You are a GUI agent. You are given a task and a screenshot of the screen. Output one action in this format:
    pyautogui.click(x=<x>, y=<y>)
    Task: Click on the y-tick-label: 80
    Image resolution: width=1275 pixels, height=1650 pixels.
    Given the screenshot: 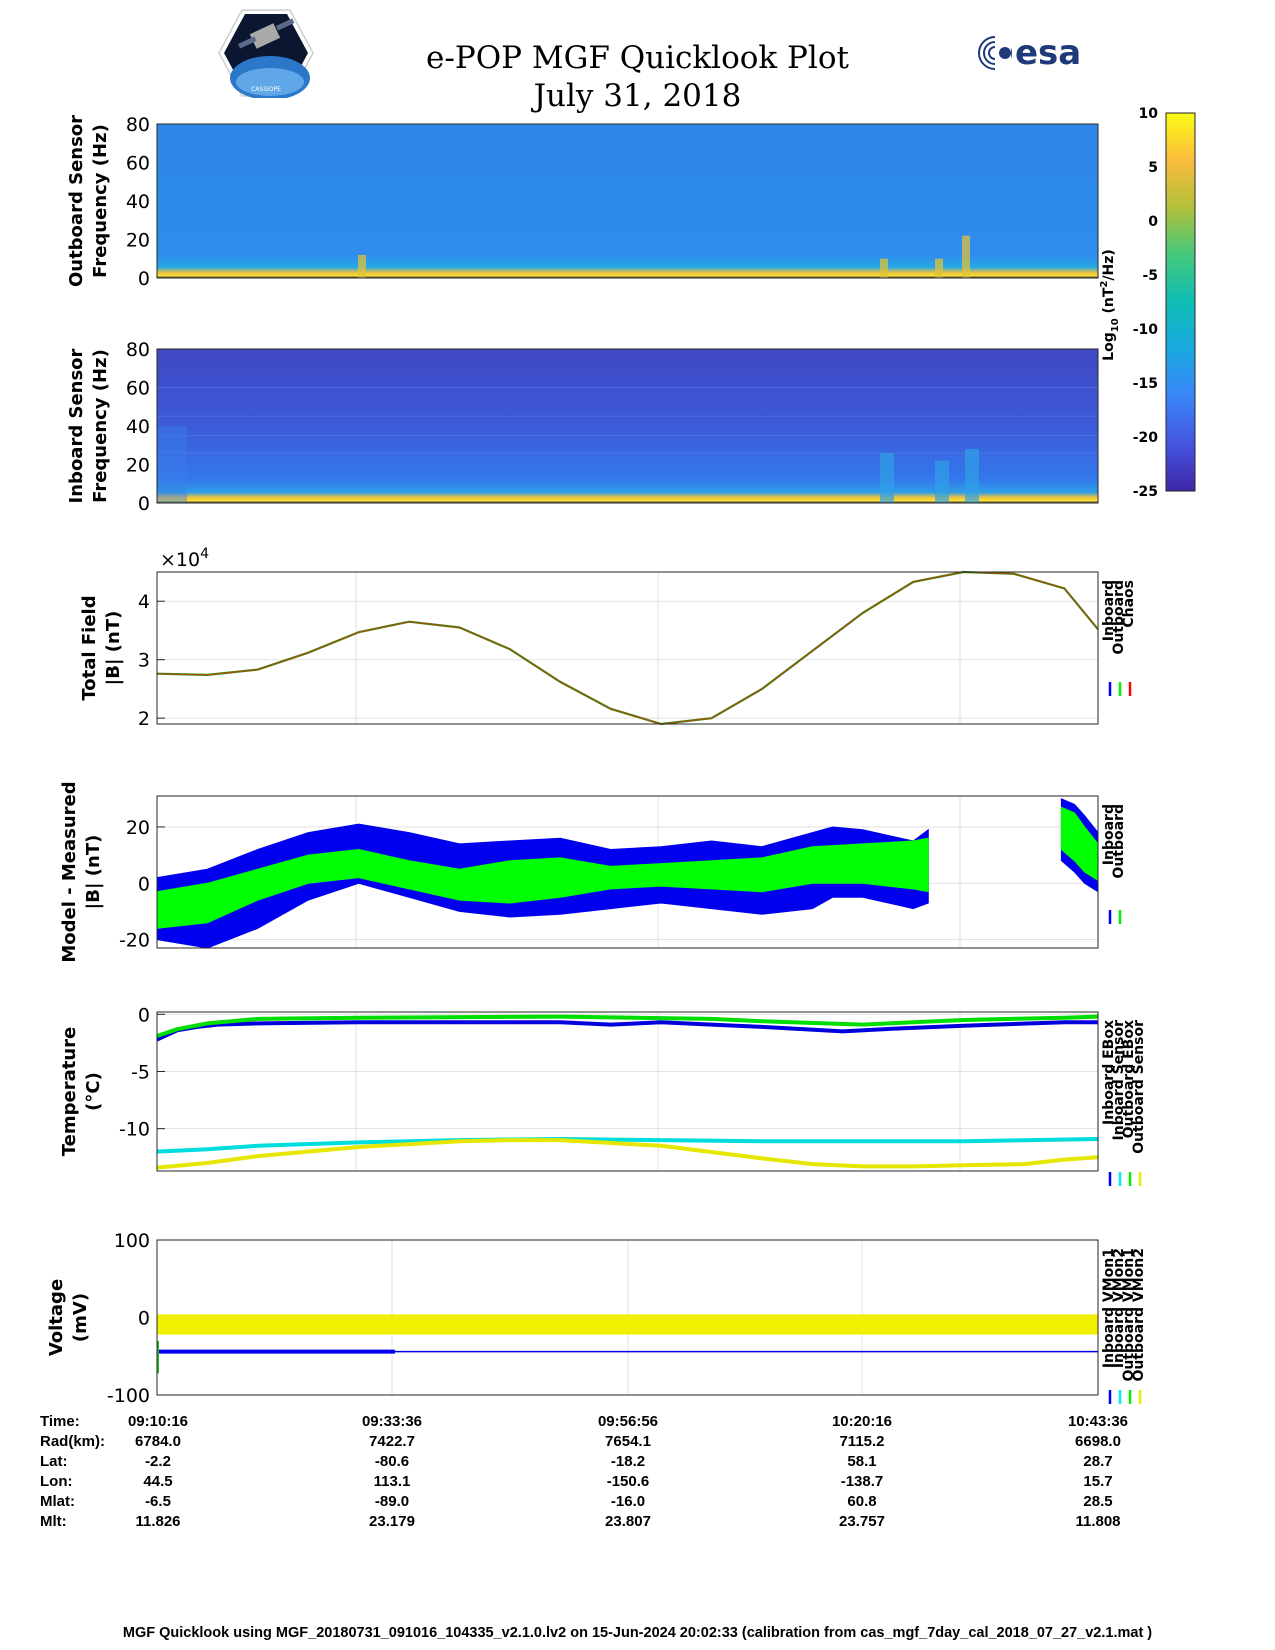 What is the action you would take?
    pyautogui.click(x=138, y=125)
    